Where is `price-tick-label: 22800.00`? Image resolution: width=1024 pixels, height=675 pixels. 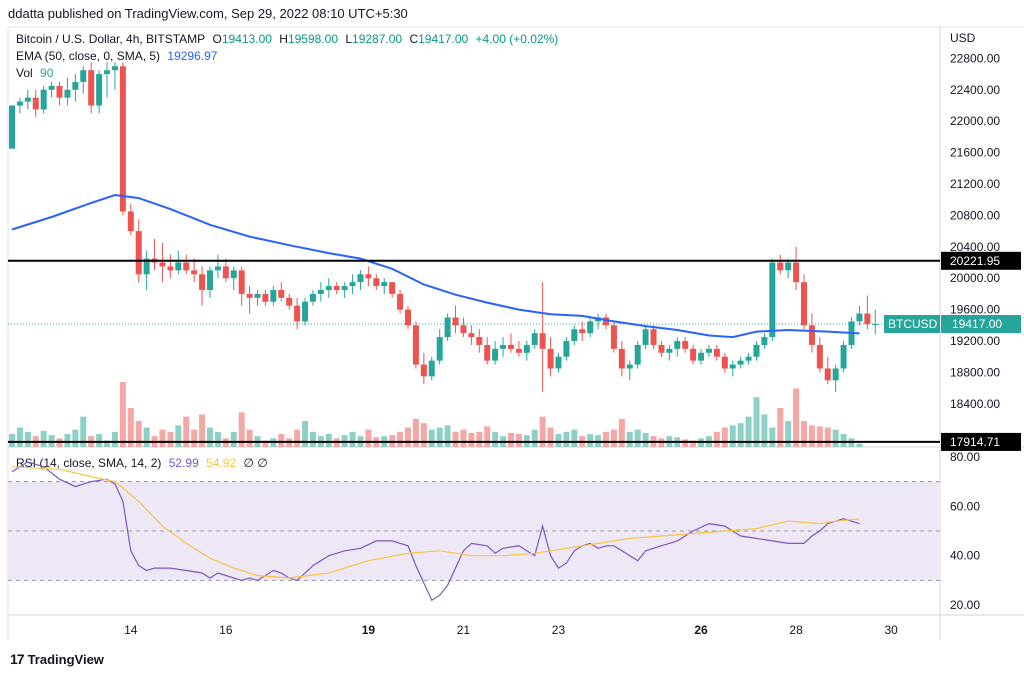 price-tick-label: 22800.00 is located at coordinates (975, 58).